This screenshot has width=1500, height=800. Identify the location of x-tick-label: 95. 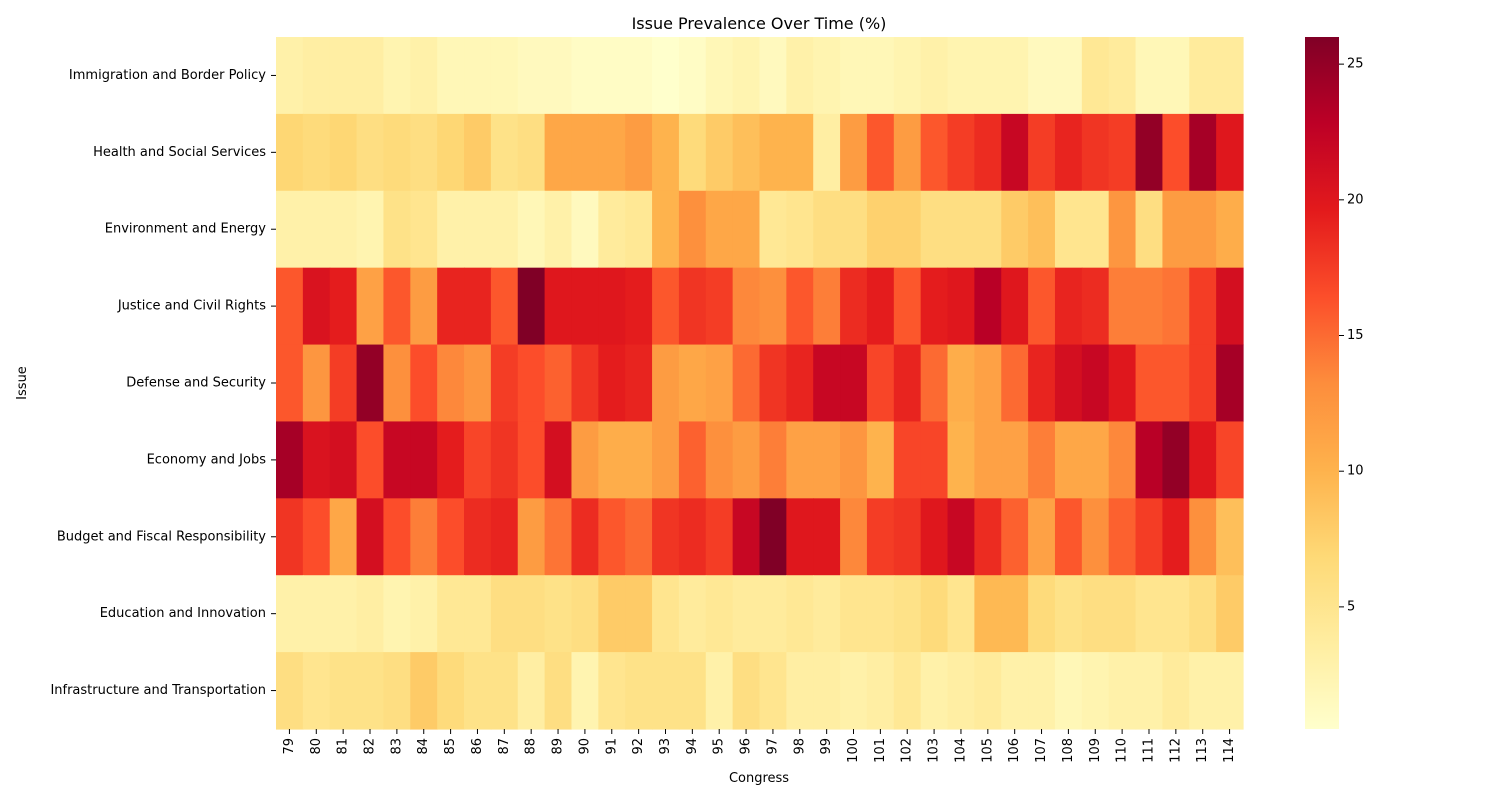
(719, 746).